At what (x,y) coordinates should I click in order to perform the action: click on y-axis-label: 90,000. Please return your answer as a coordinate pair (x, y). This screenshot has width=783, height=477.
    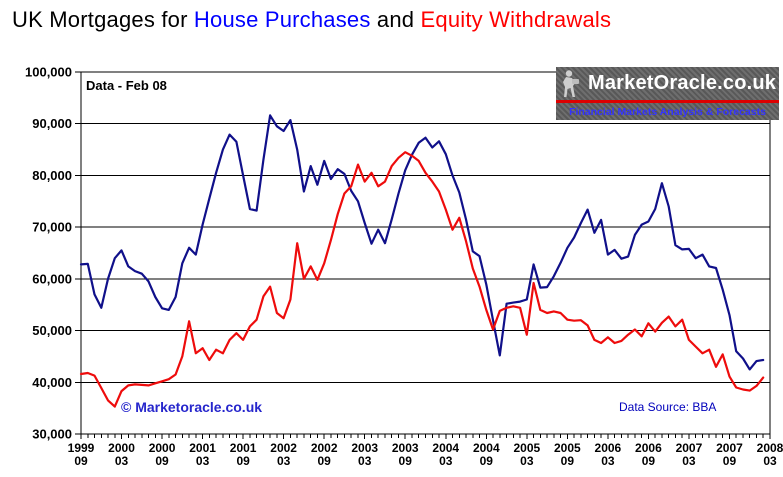
    Looking at the image, I should click on (52, 123).